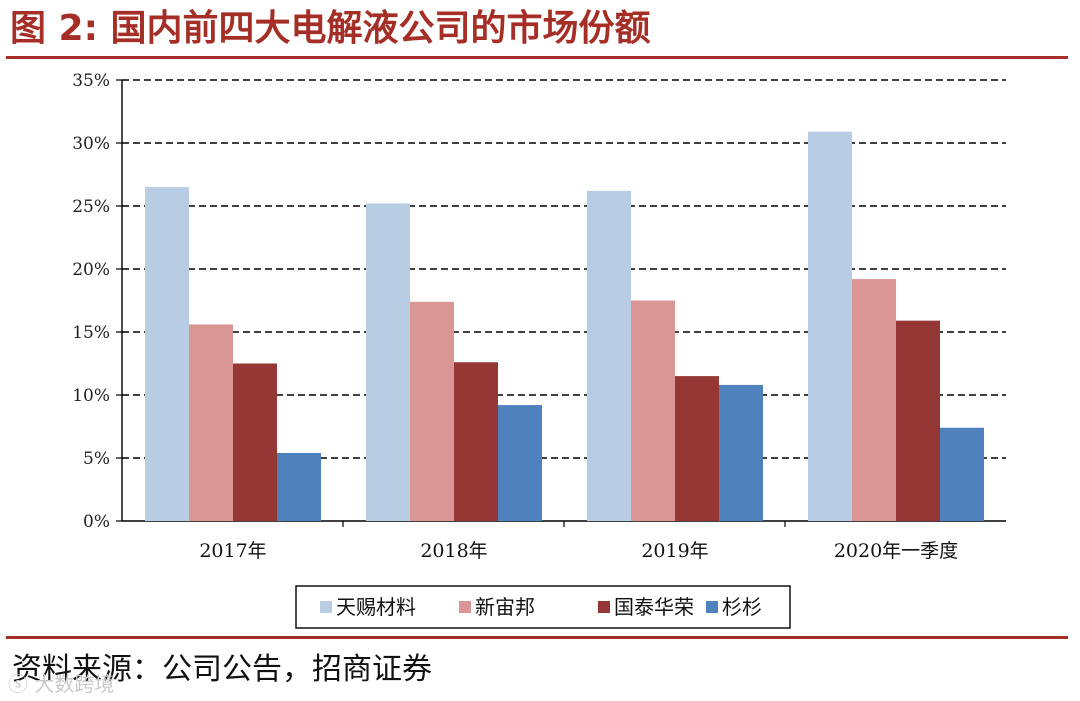 The image size is (1080, 701). What do you see at coordinates (91, 270) in the screenshot?
I see `y-tick-label: 20%` at bounding box center [91, 270].